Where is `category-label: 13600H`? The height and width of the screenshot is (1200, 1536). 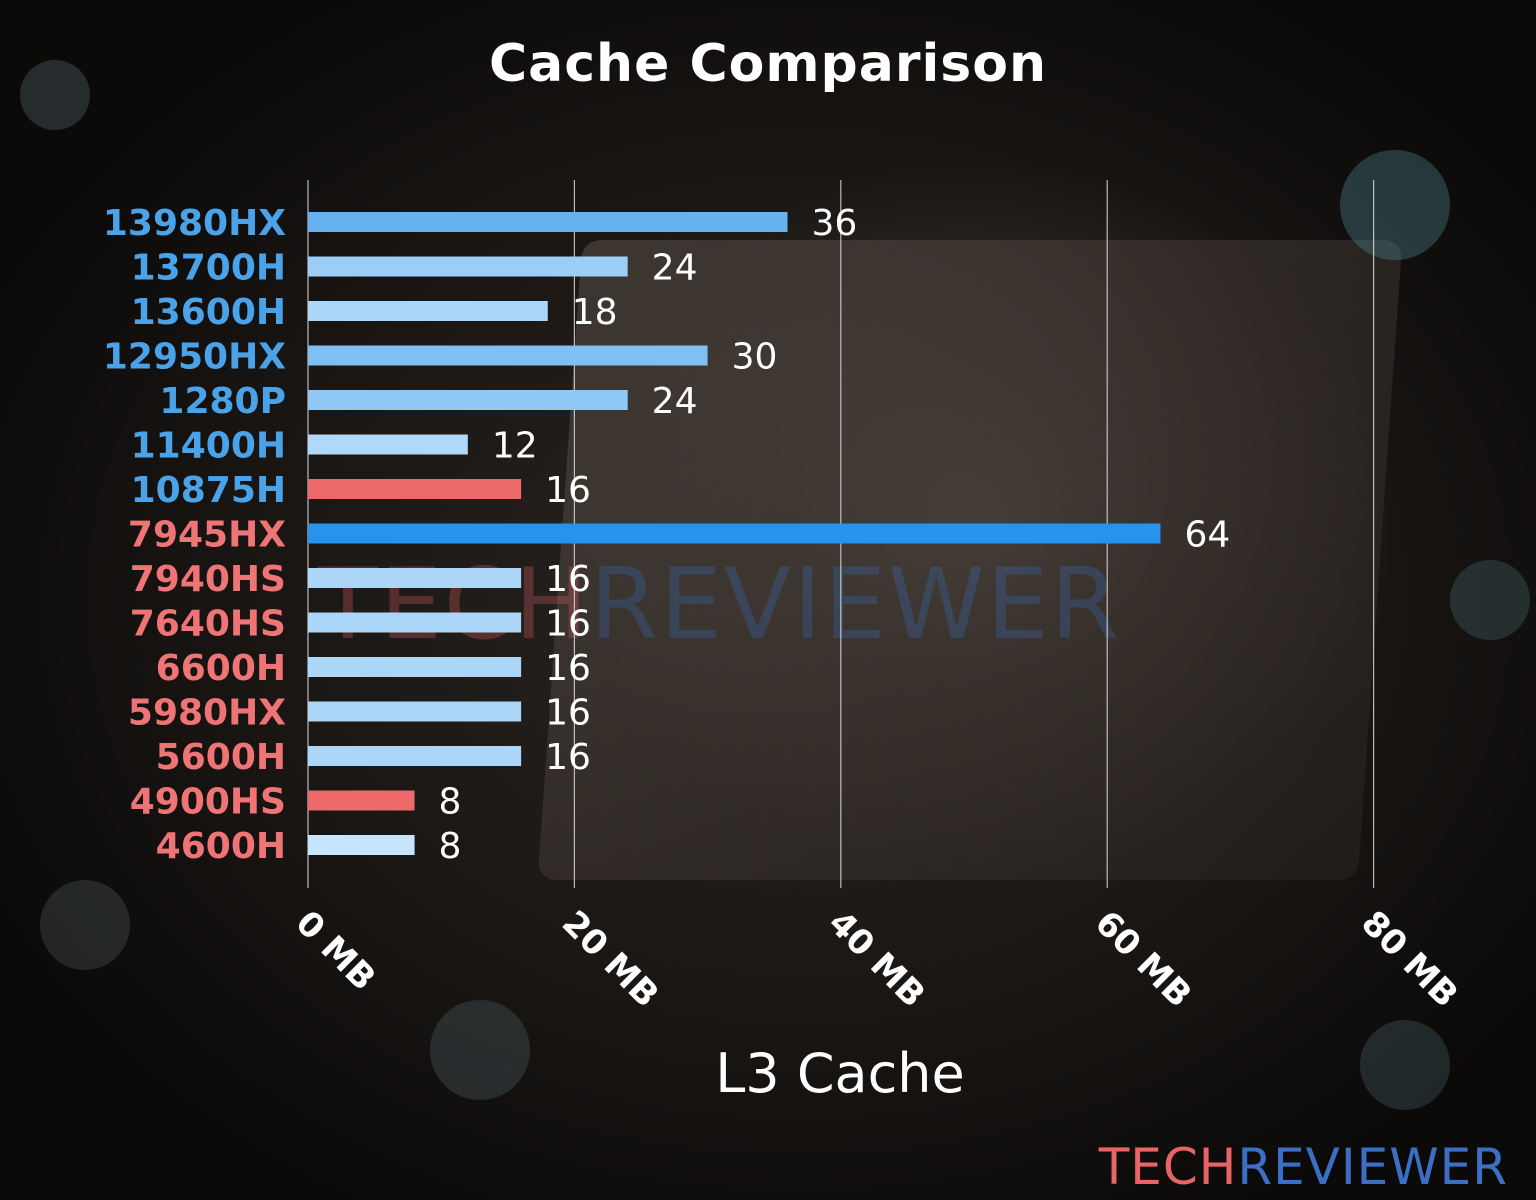 category-label: 13600H is located at coordinates (208, 312).